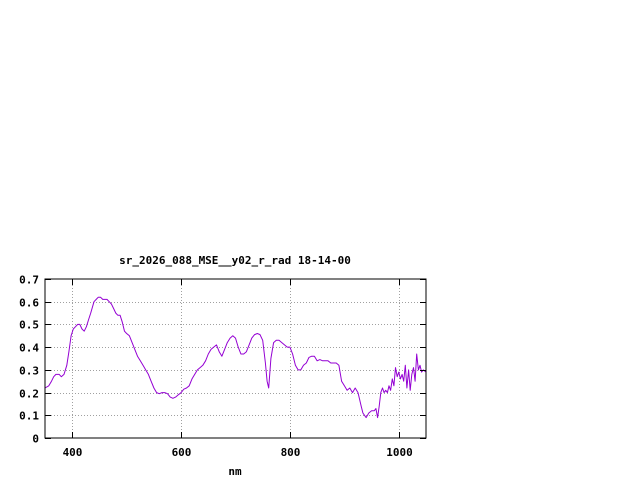 This screenshot has height=485, width=640. Describe the element at coordinates (29, 394) in the screenshot. I see `y-tick-label: 0.2` at that location.